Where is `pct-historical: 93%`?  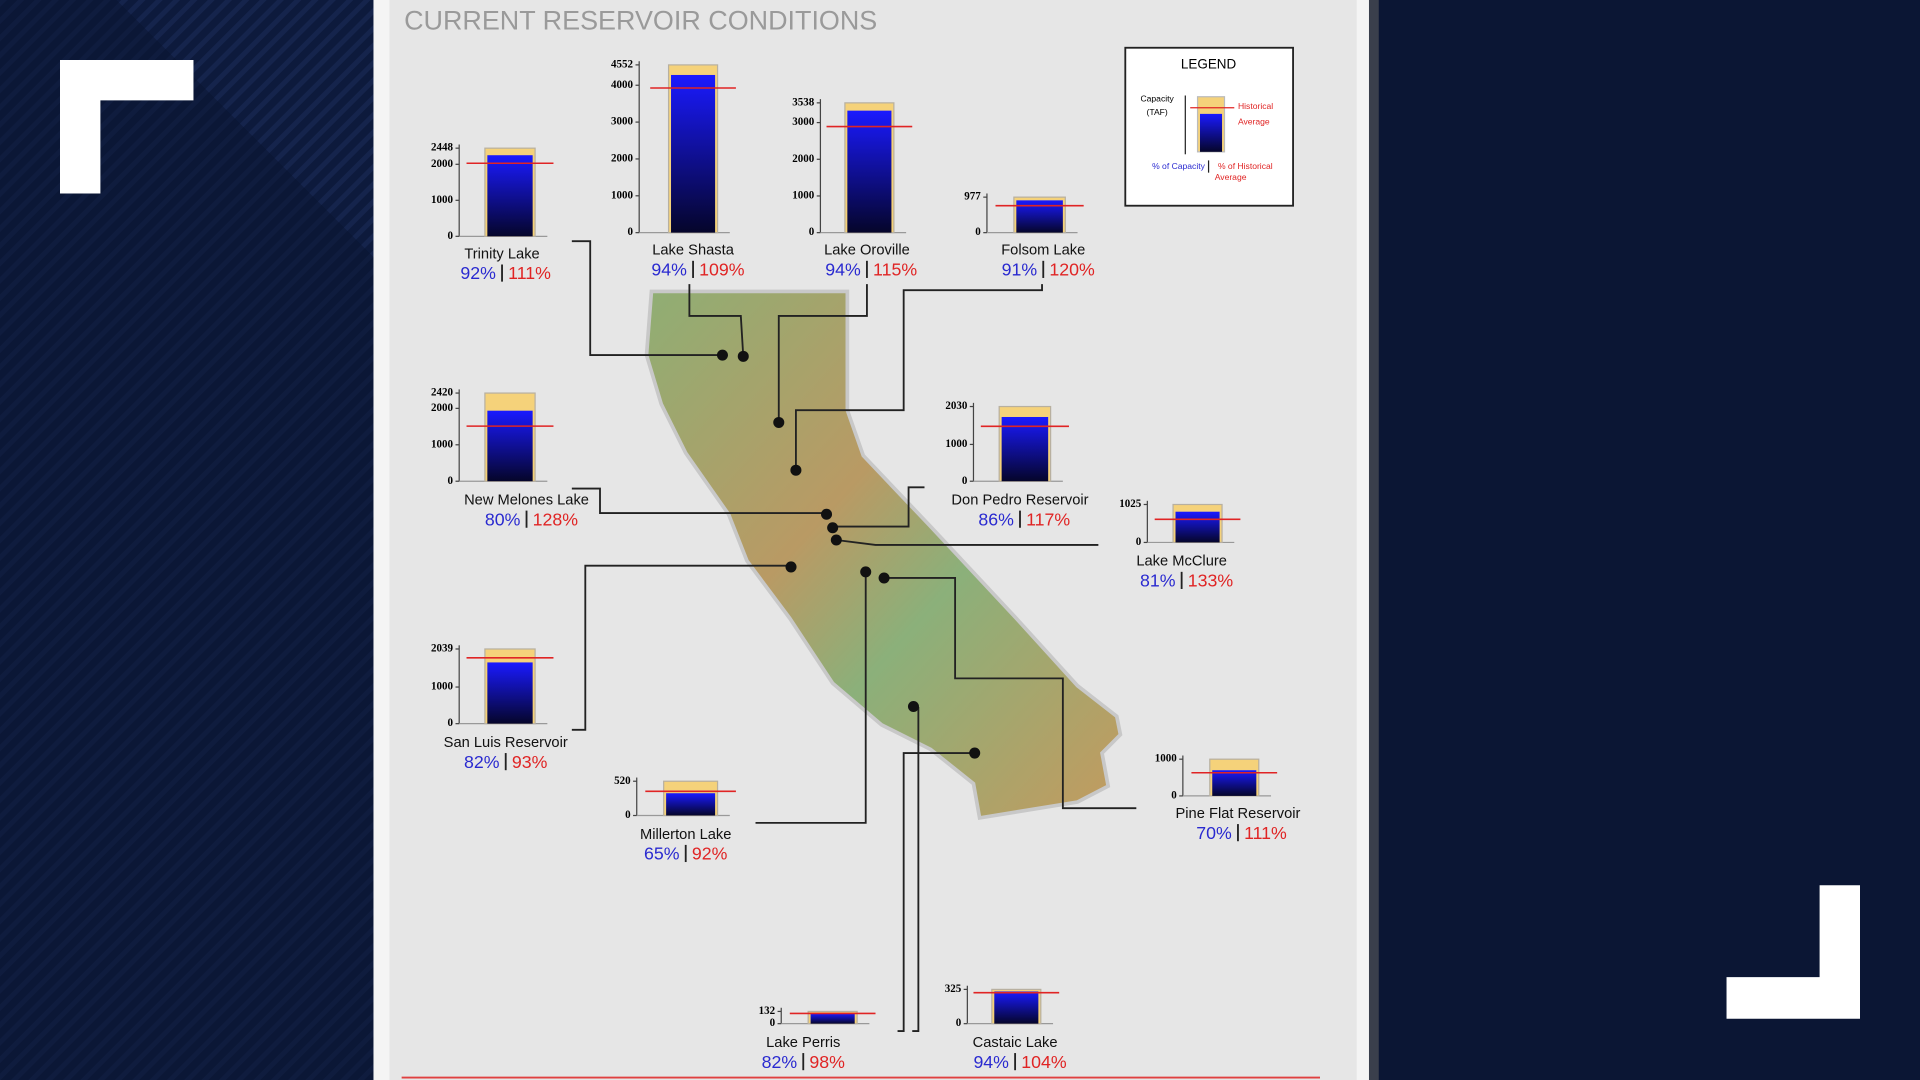
pct-historical: 93% is located at coordinates (530, 762).